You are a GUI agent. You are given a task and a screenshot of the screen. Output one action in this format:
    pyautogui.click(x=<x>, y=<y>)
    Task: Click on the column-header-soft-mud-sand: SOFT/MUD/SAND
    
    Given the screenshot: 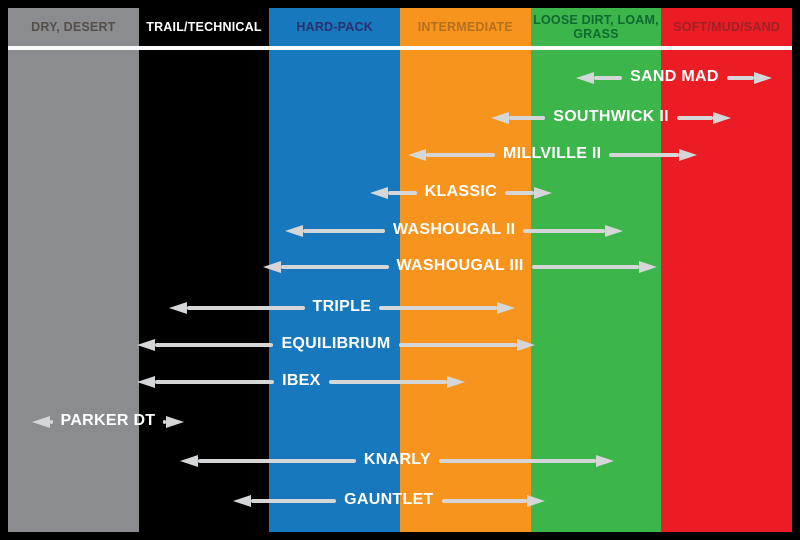 What is the action you would take?
    pyautogui.click(x=726, y=27)
    